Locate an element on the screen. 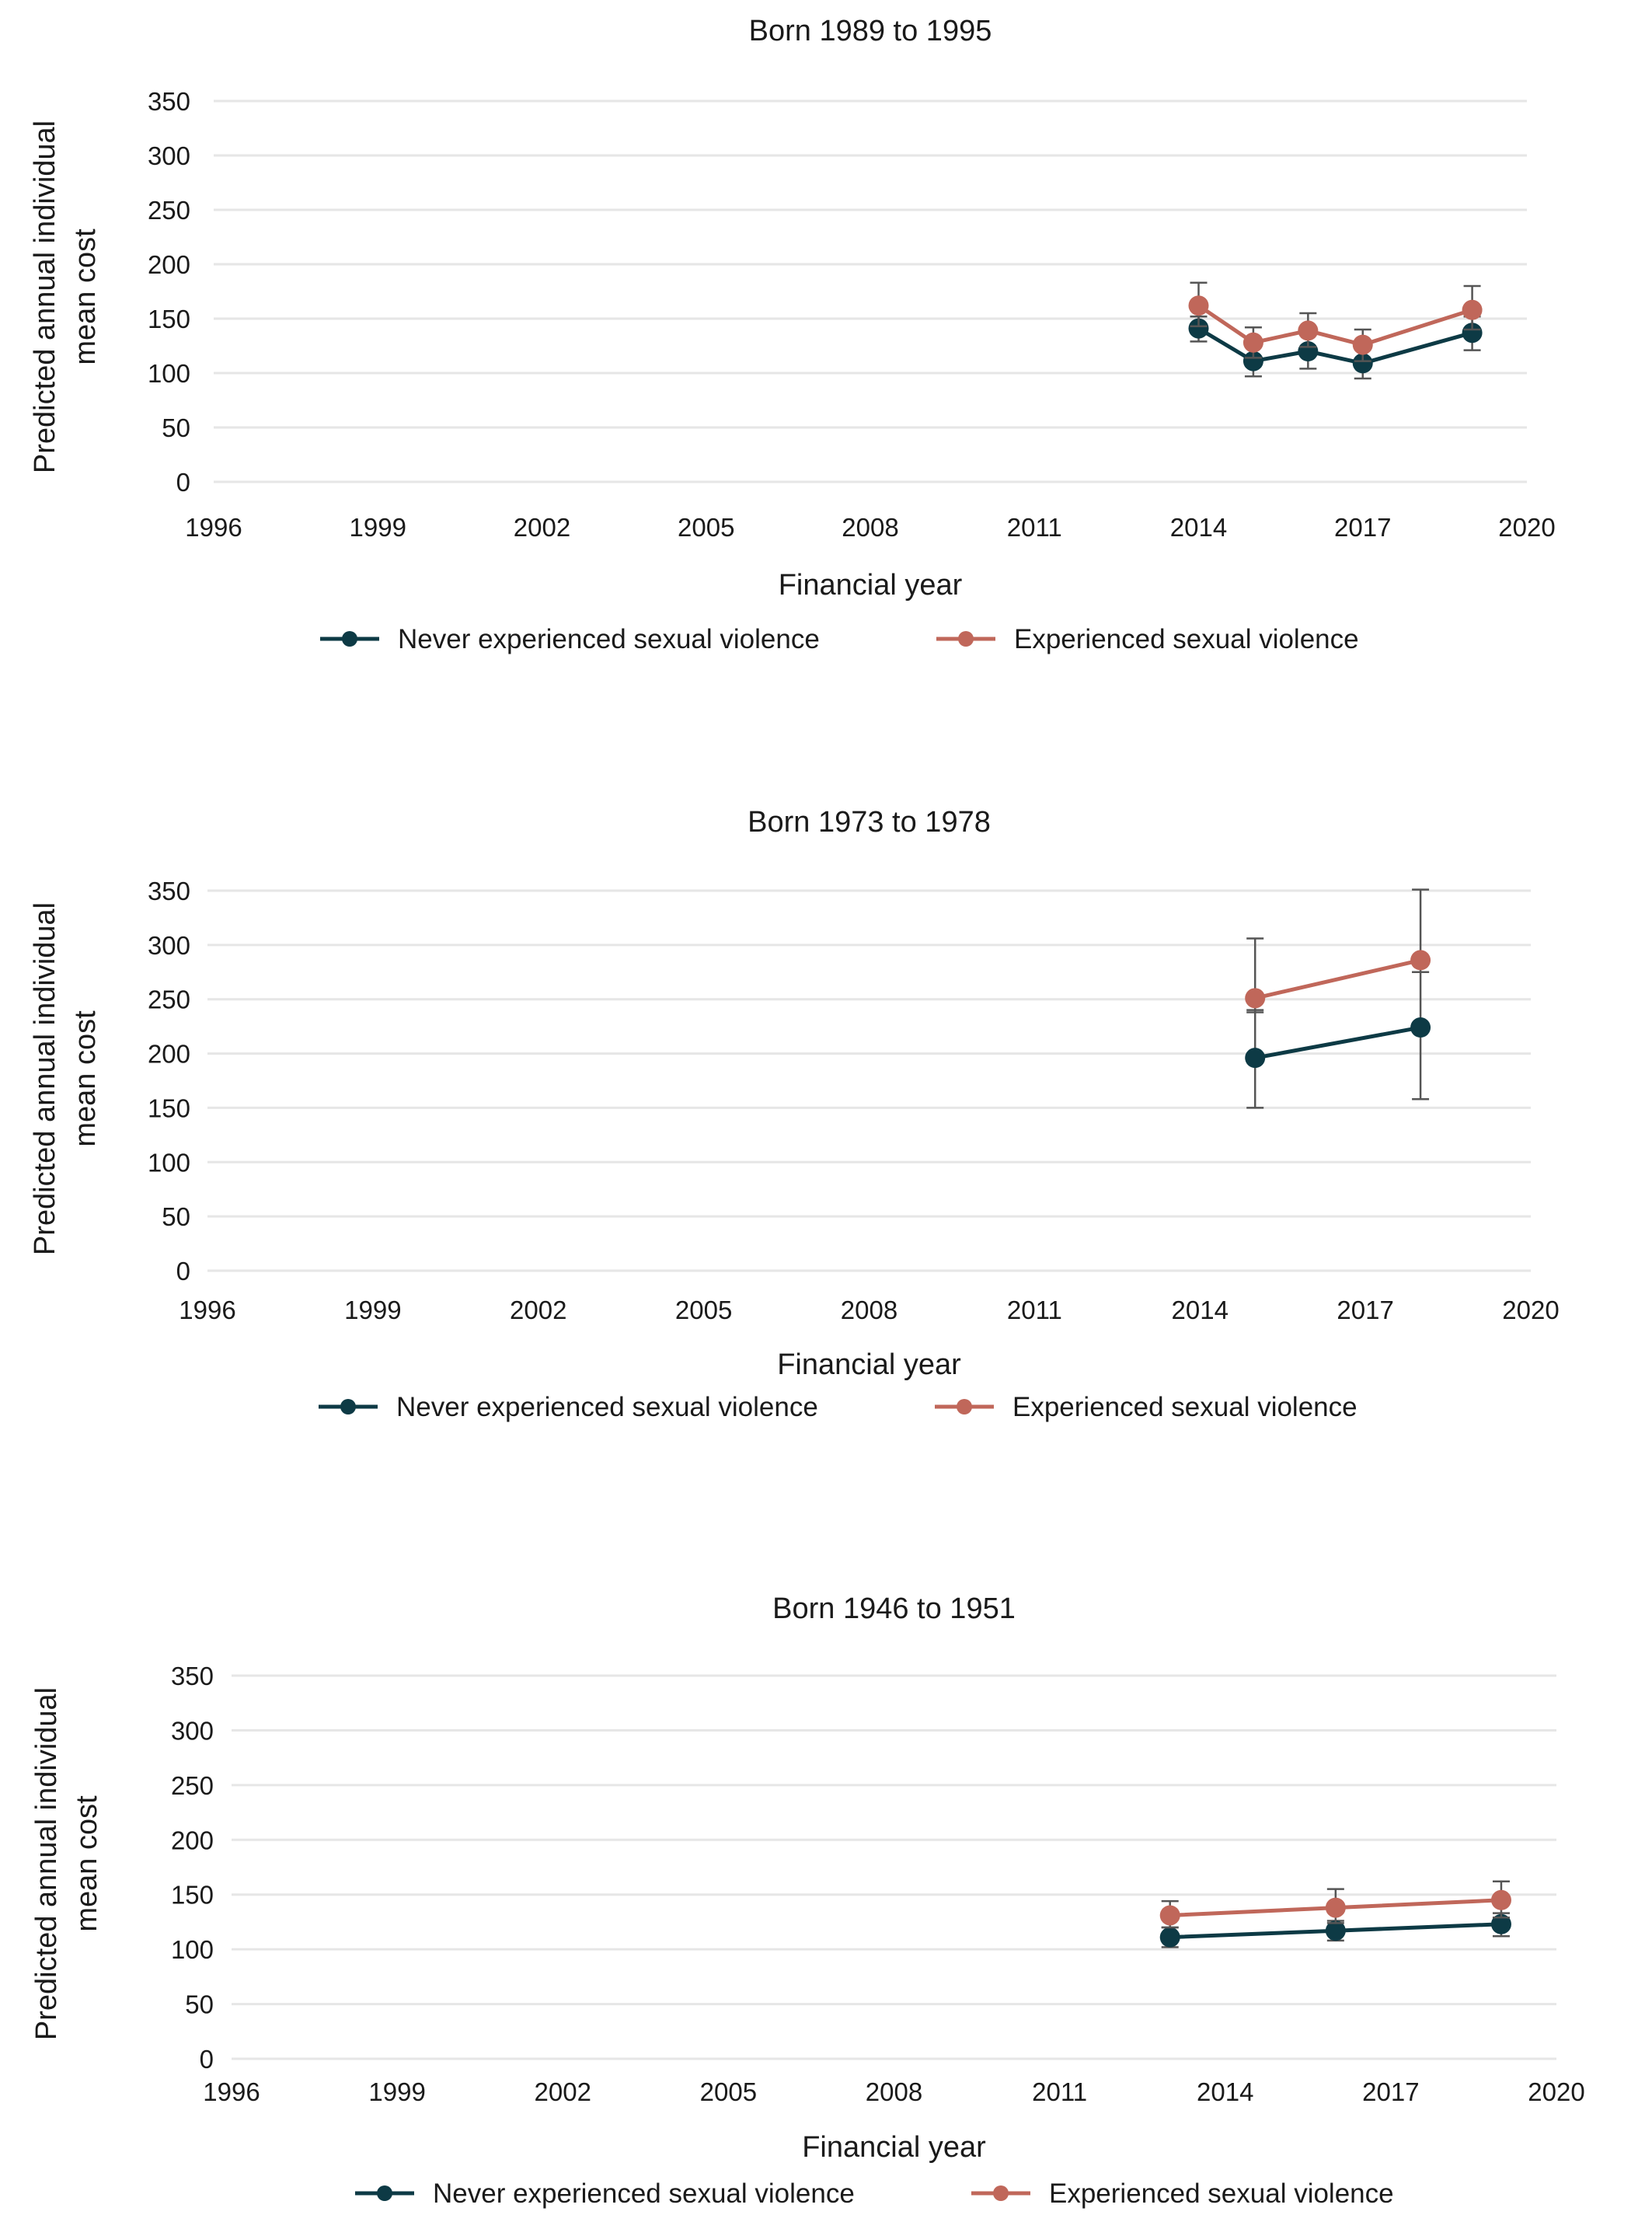  chart-title: Born 1946 to 1951 is located at coordinates (894, 1608).